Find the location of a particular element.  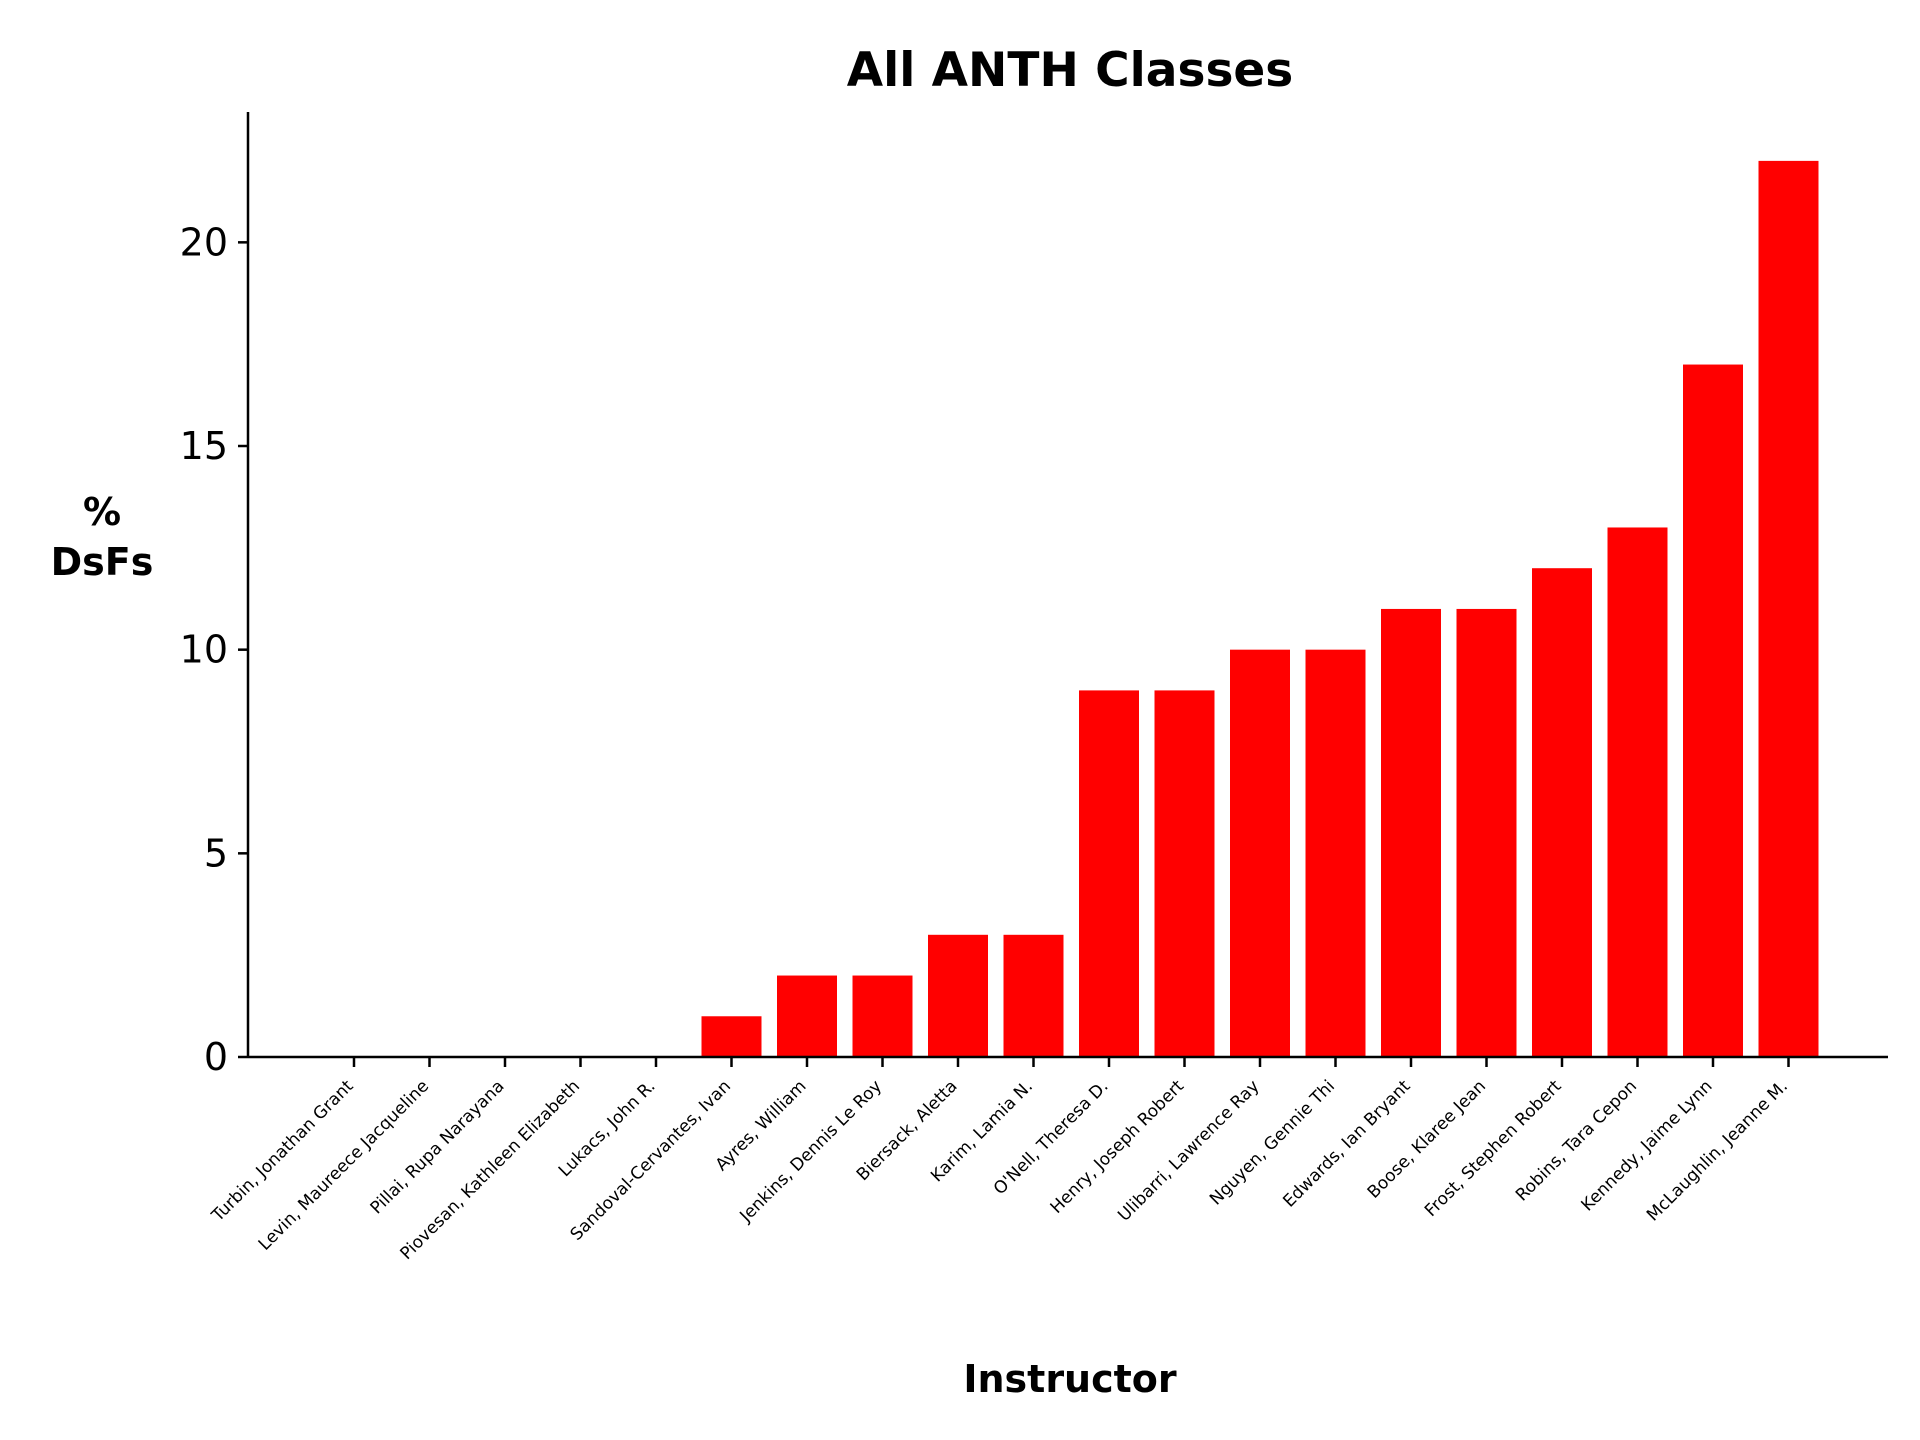

y-tick-label: 10 is located at coordinates (204, 650).